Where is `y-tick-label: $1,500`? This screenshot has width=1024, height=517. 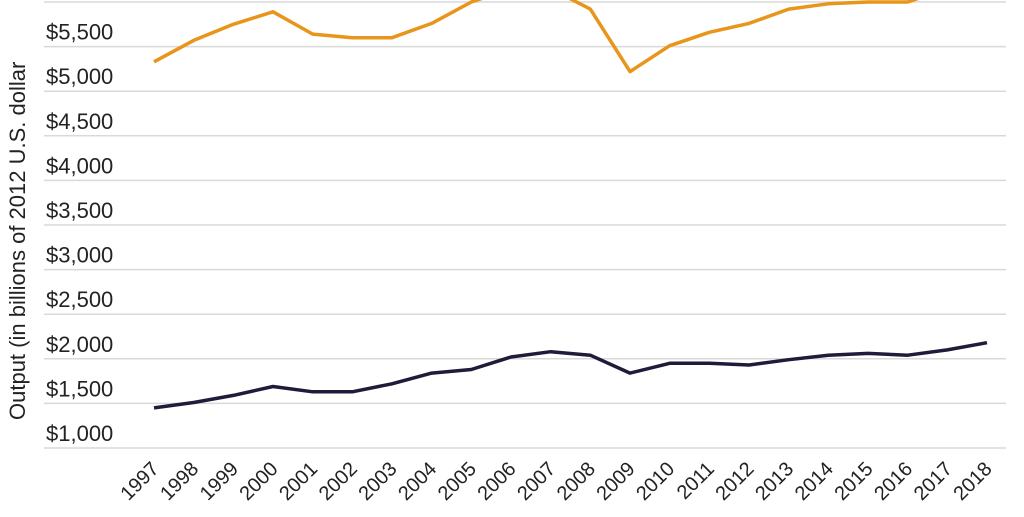 y-tick-label: $1,500 is located at coordinates (79, 388).